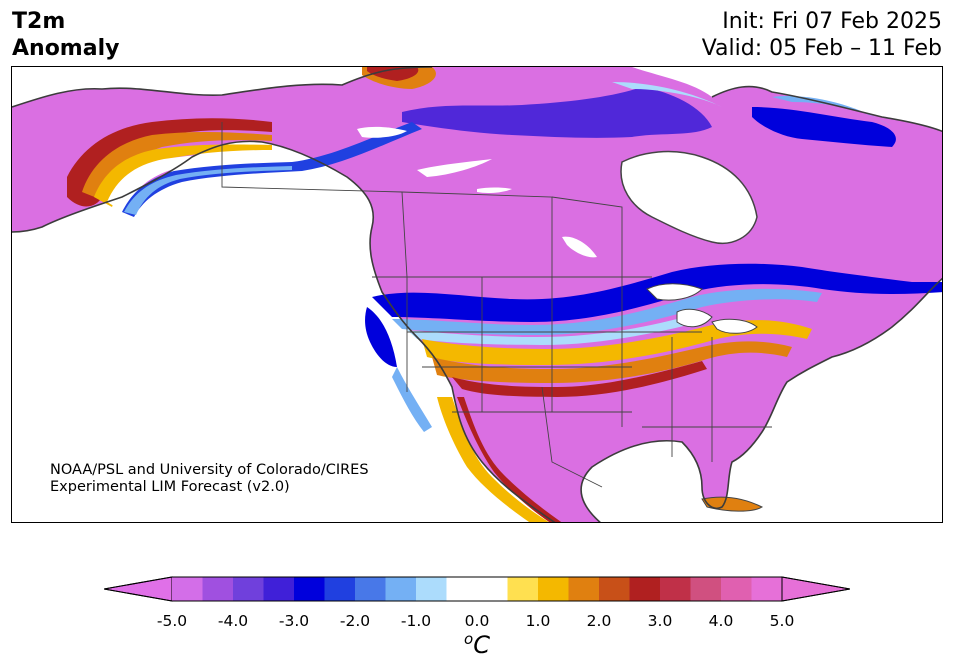  I want to click on title-line-1: T2m, so click(39, 21).